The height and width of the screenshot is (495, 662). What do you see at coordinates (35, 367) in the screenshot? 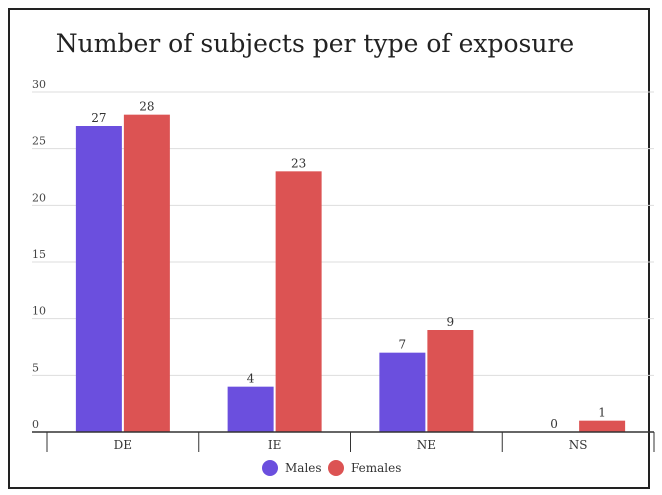
I see `y-tick-label-5: 5` at bounding box center [35, 367].